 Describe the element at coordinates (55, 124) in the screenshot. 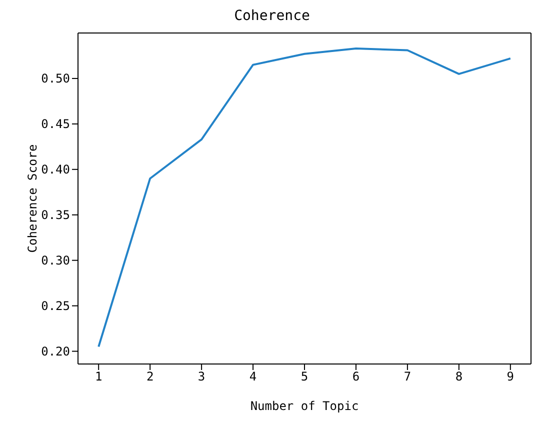

I see `y-tick-label: 0.45` at that location.